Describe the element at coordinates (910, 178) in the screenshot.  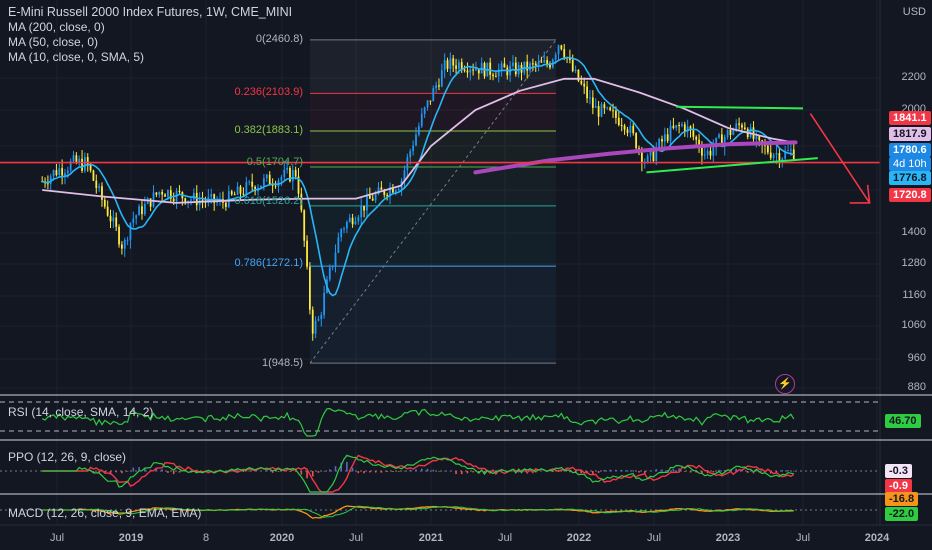
I see `tag-1776: 1776.8` at that location.